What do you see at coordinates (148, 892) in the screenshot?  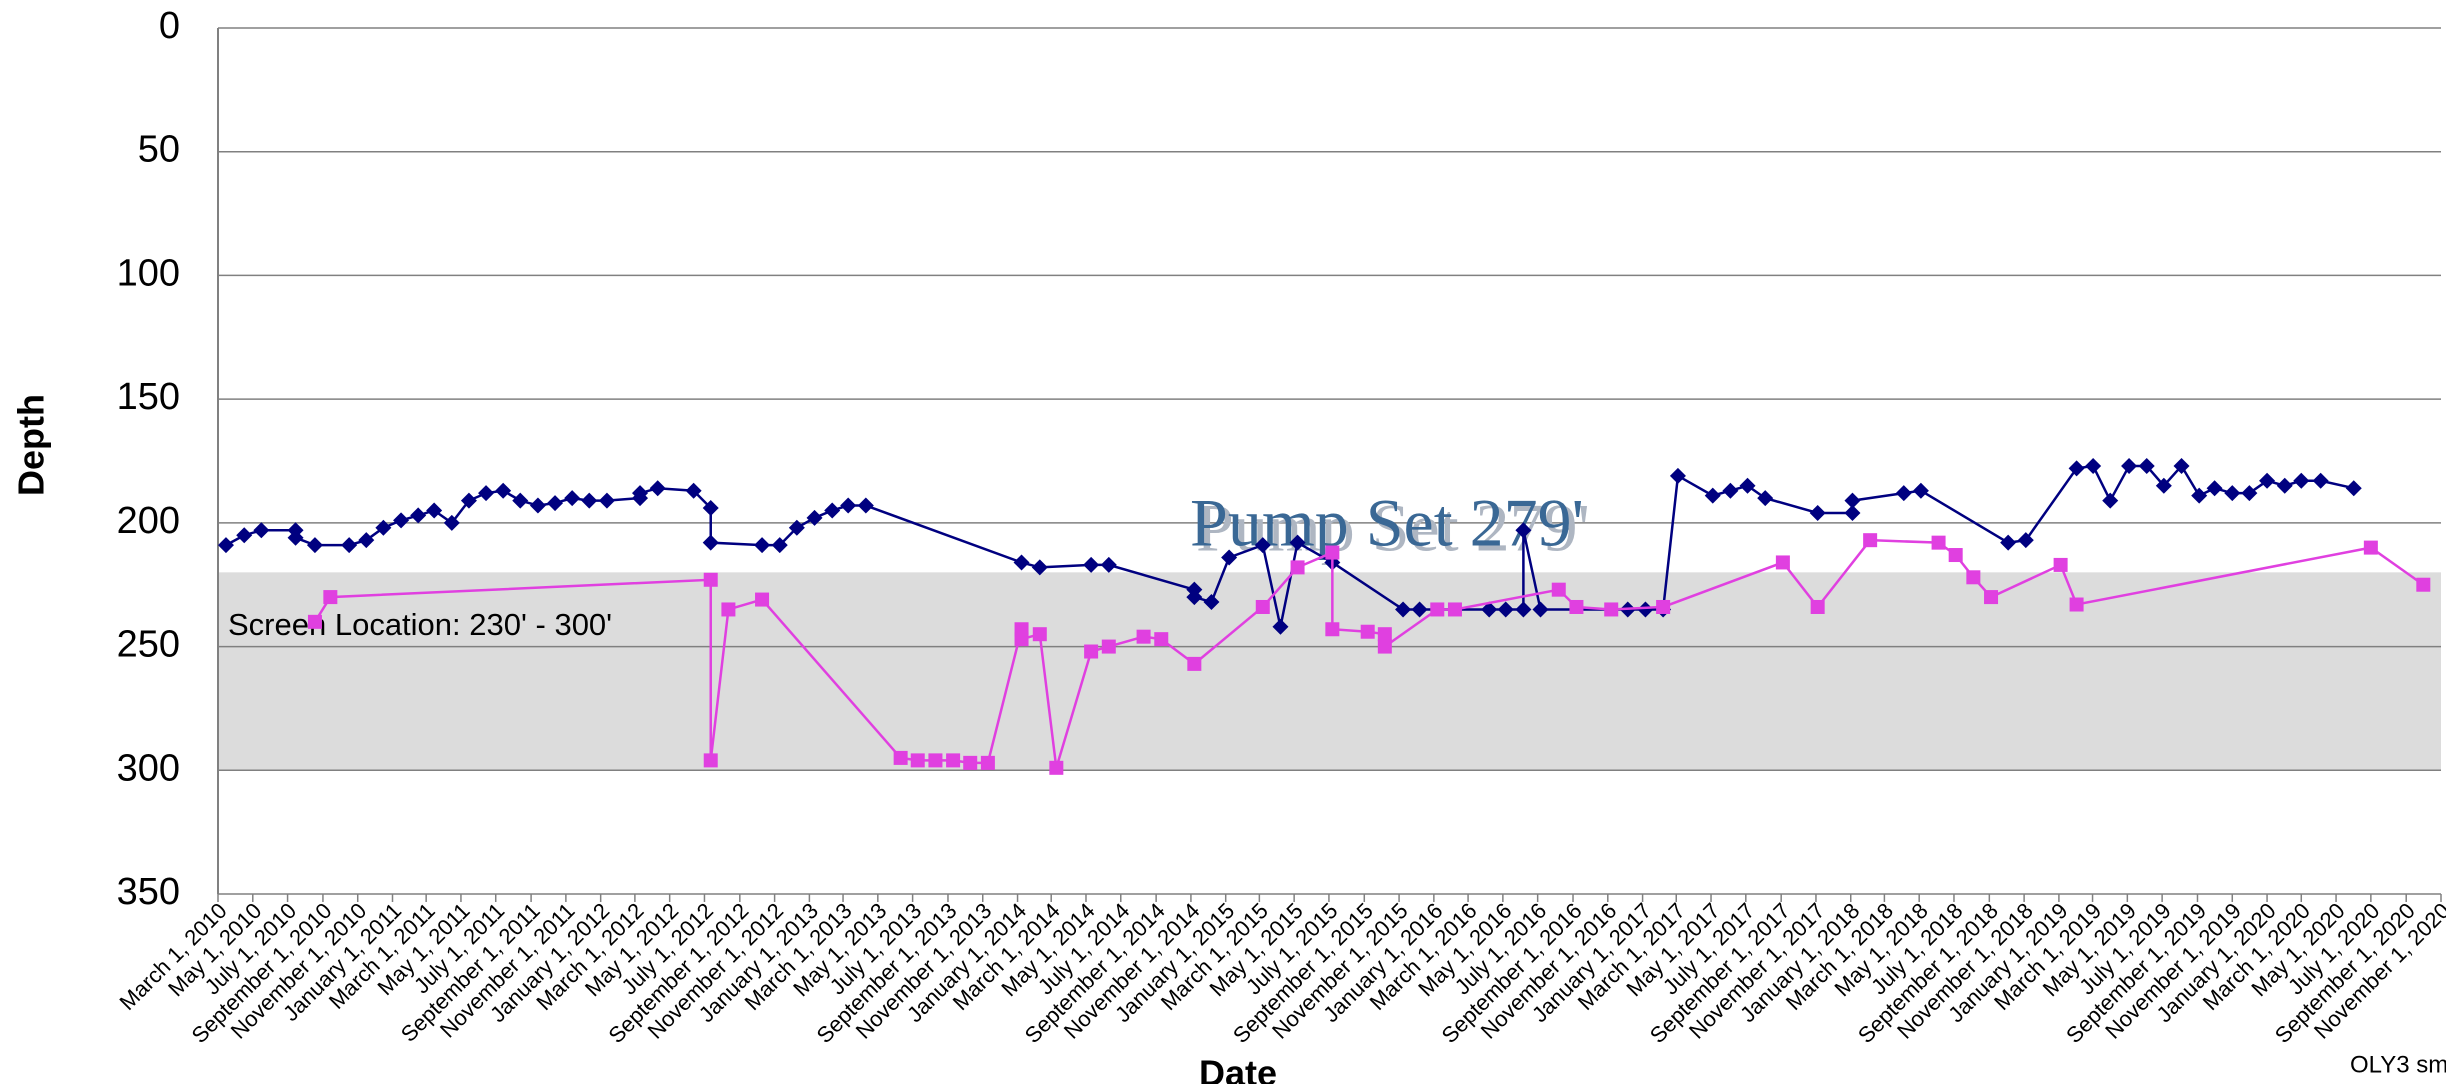 I see `y-tick-label: 350` at bounding box center [148, 892].